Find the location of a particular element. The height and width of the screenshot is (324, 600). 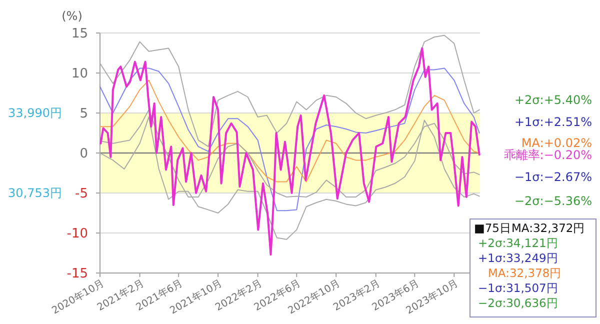

text: MA:+0.02% is located at coordinates (556, 143).